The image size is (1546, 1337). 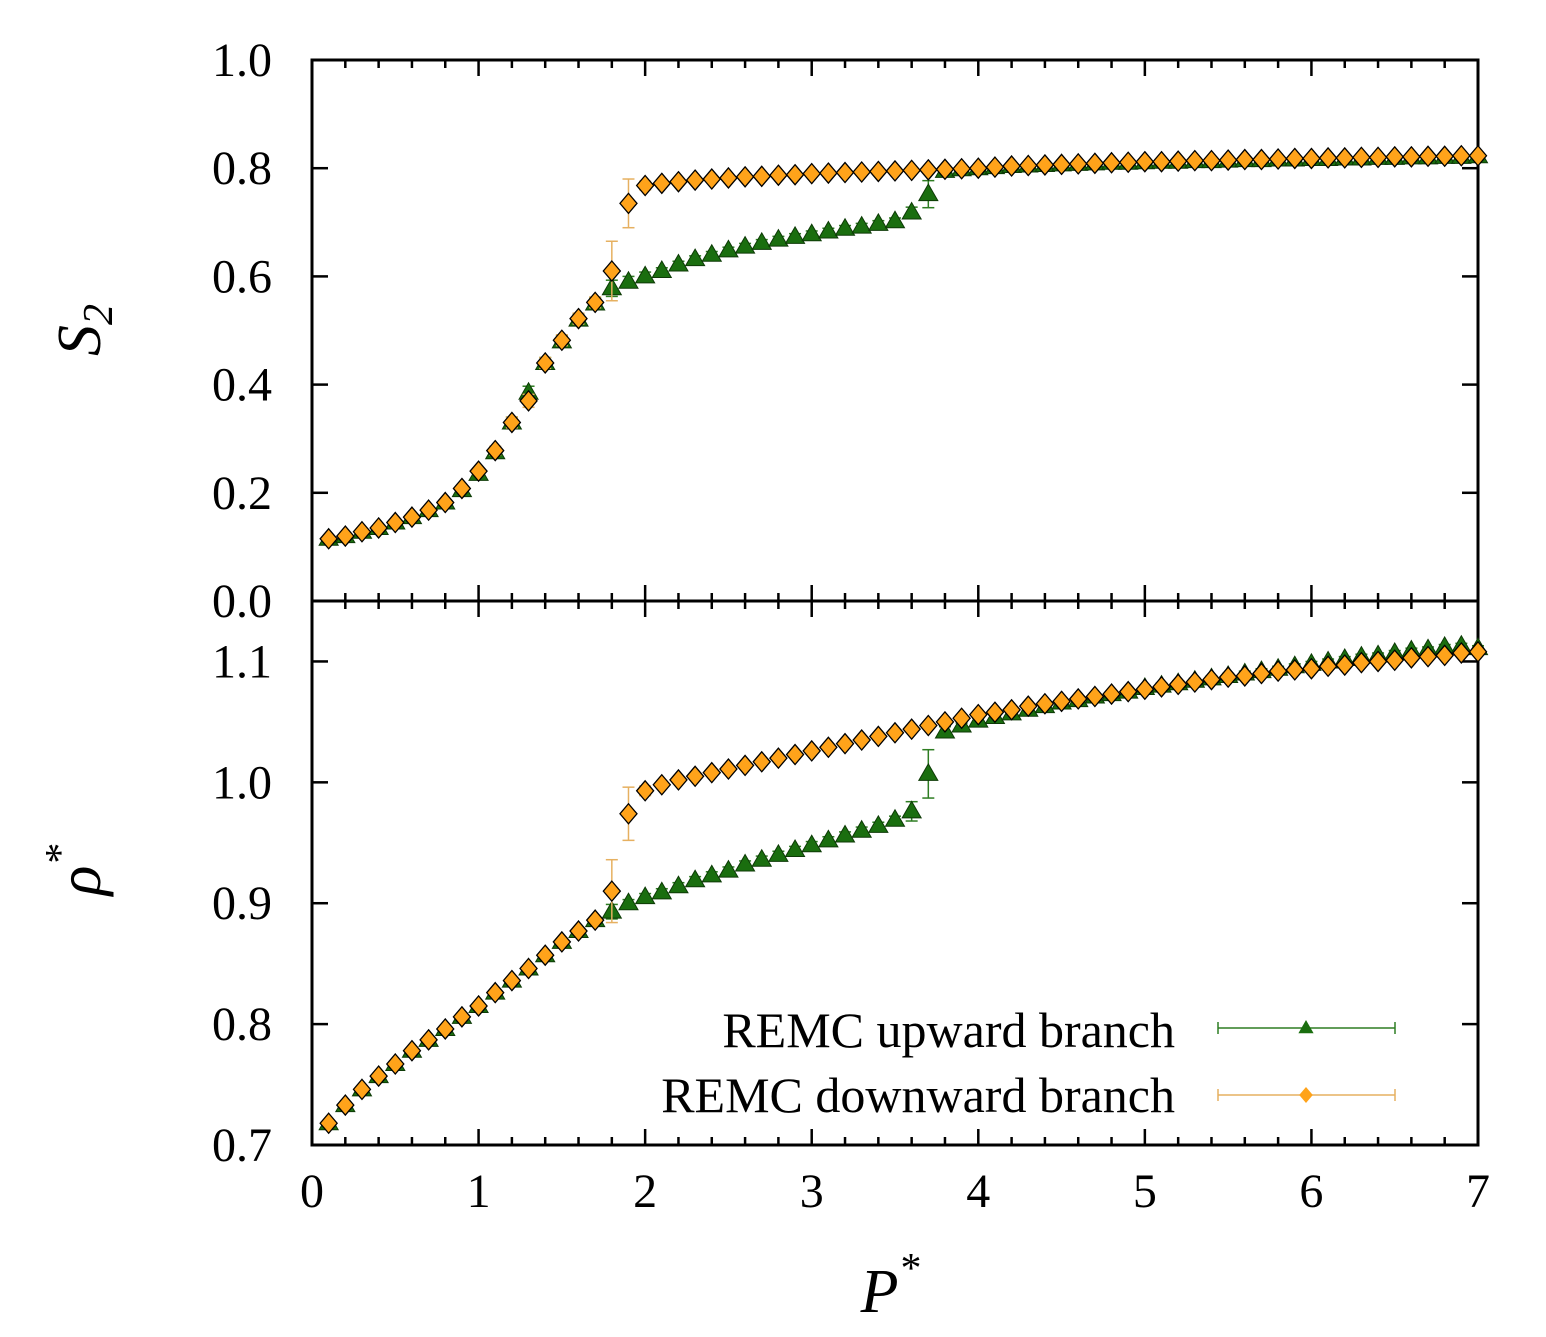 What do you see at coordinates (242, 168) in the screenshot?
I see `y-tick-label: 0.8` at bounding box center [242, 168].